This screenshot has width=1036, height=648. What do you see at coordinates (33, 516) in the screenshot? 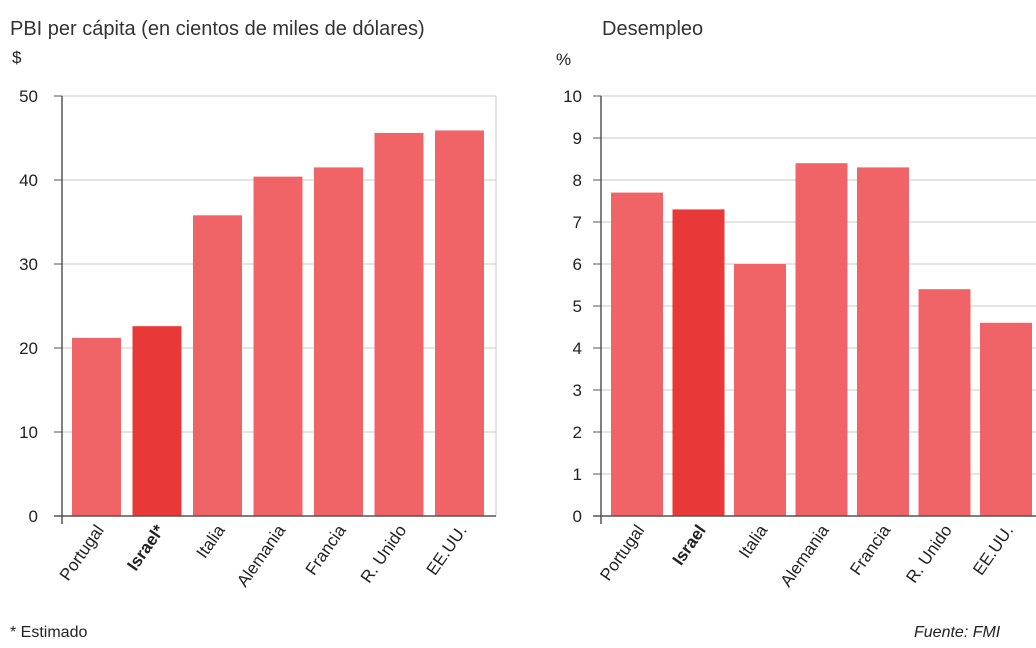
I see `chart-1-y-tick-label: 0` at bounding box center [33, 516].